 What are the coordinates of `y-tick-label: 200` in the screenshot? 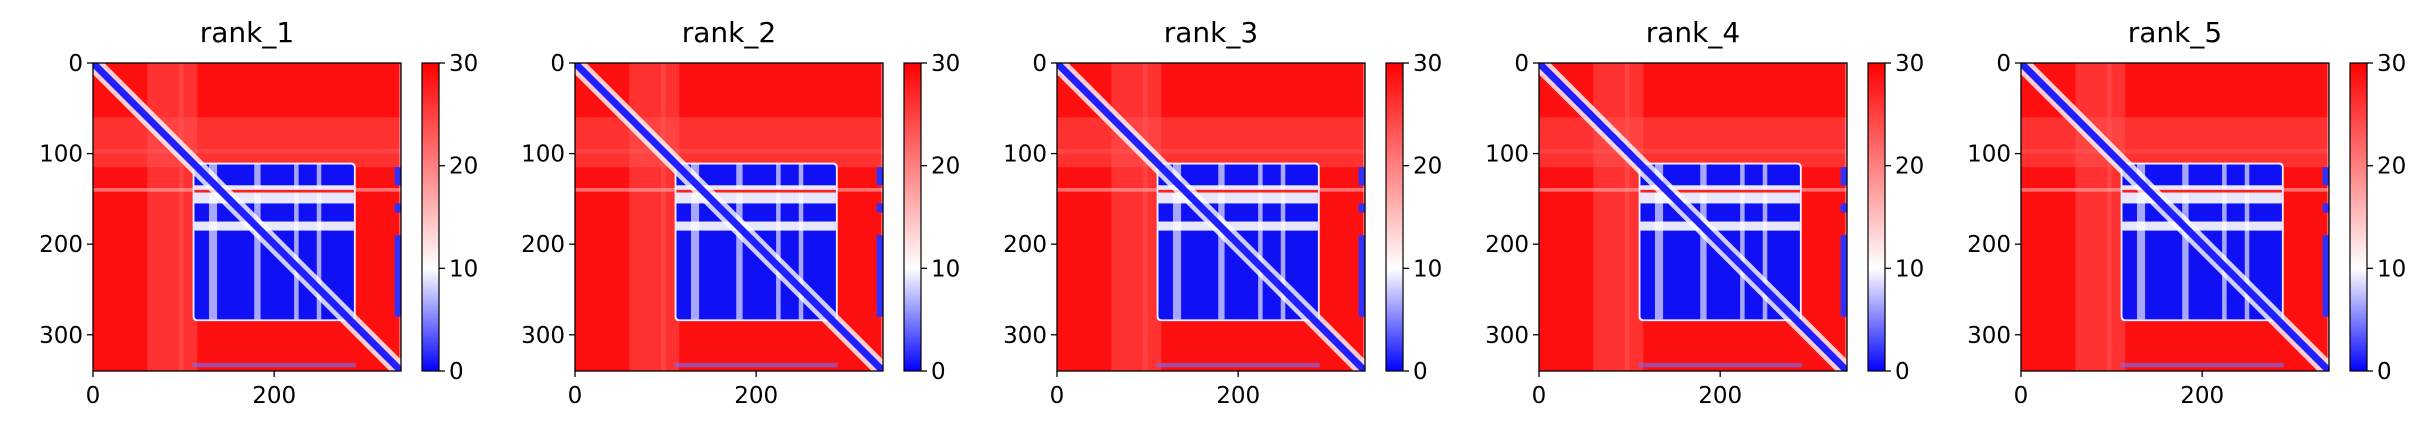 It's located at (1507, 245).